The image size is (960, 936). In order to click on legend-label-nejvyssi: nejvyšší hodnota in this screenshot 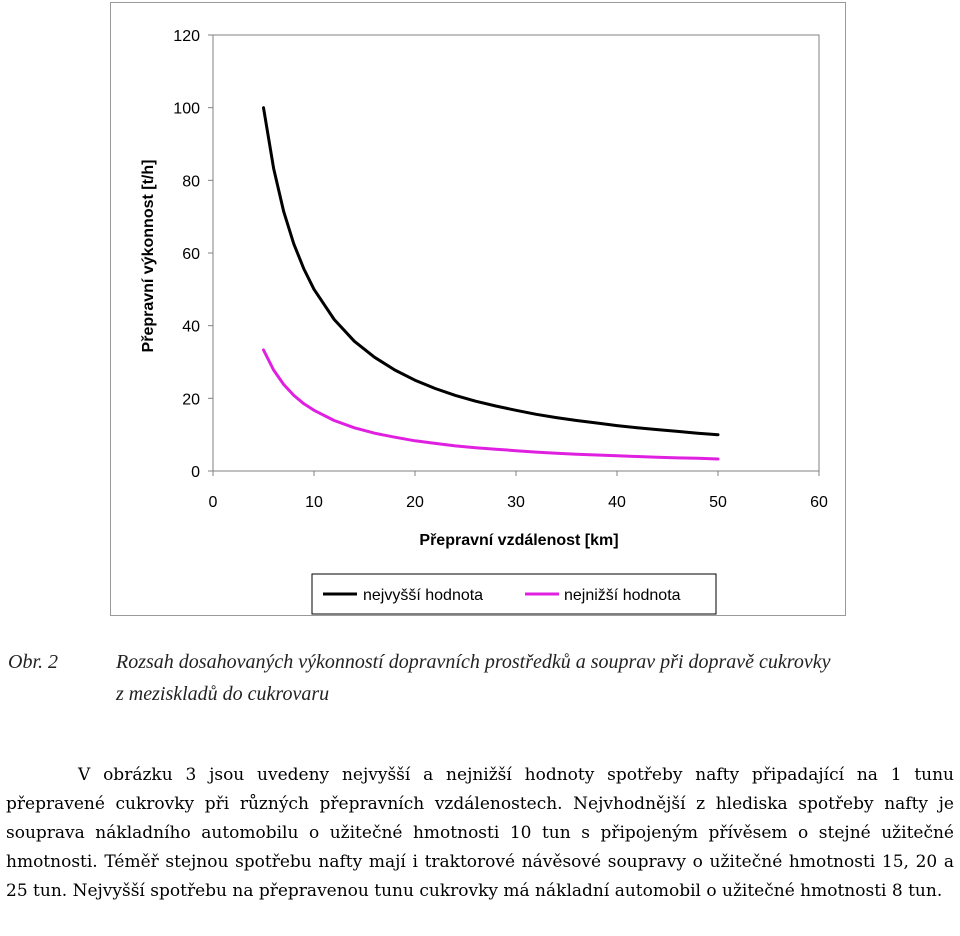, I will do `click(423, 595)`.